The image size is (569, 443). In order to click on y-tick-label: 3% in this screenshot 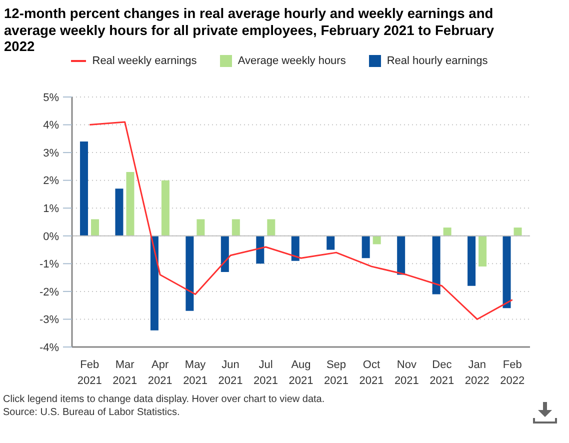, I will do `click(51, 153)`.